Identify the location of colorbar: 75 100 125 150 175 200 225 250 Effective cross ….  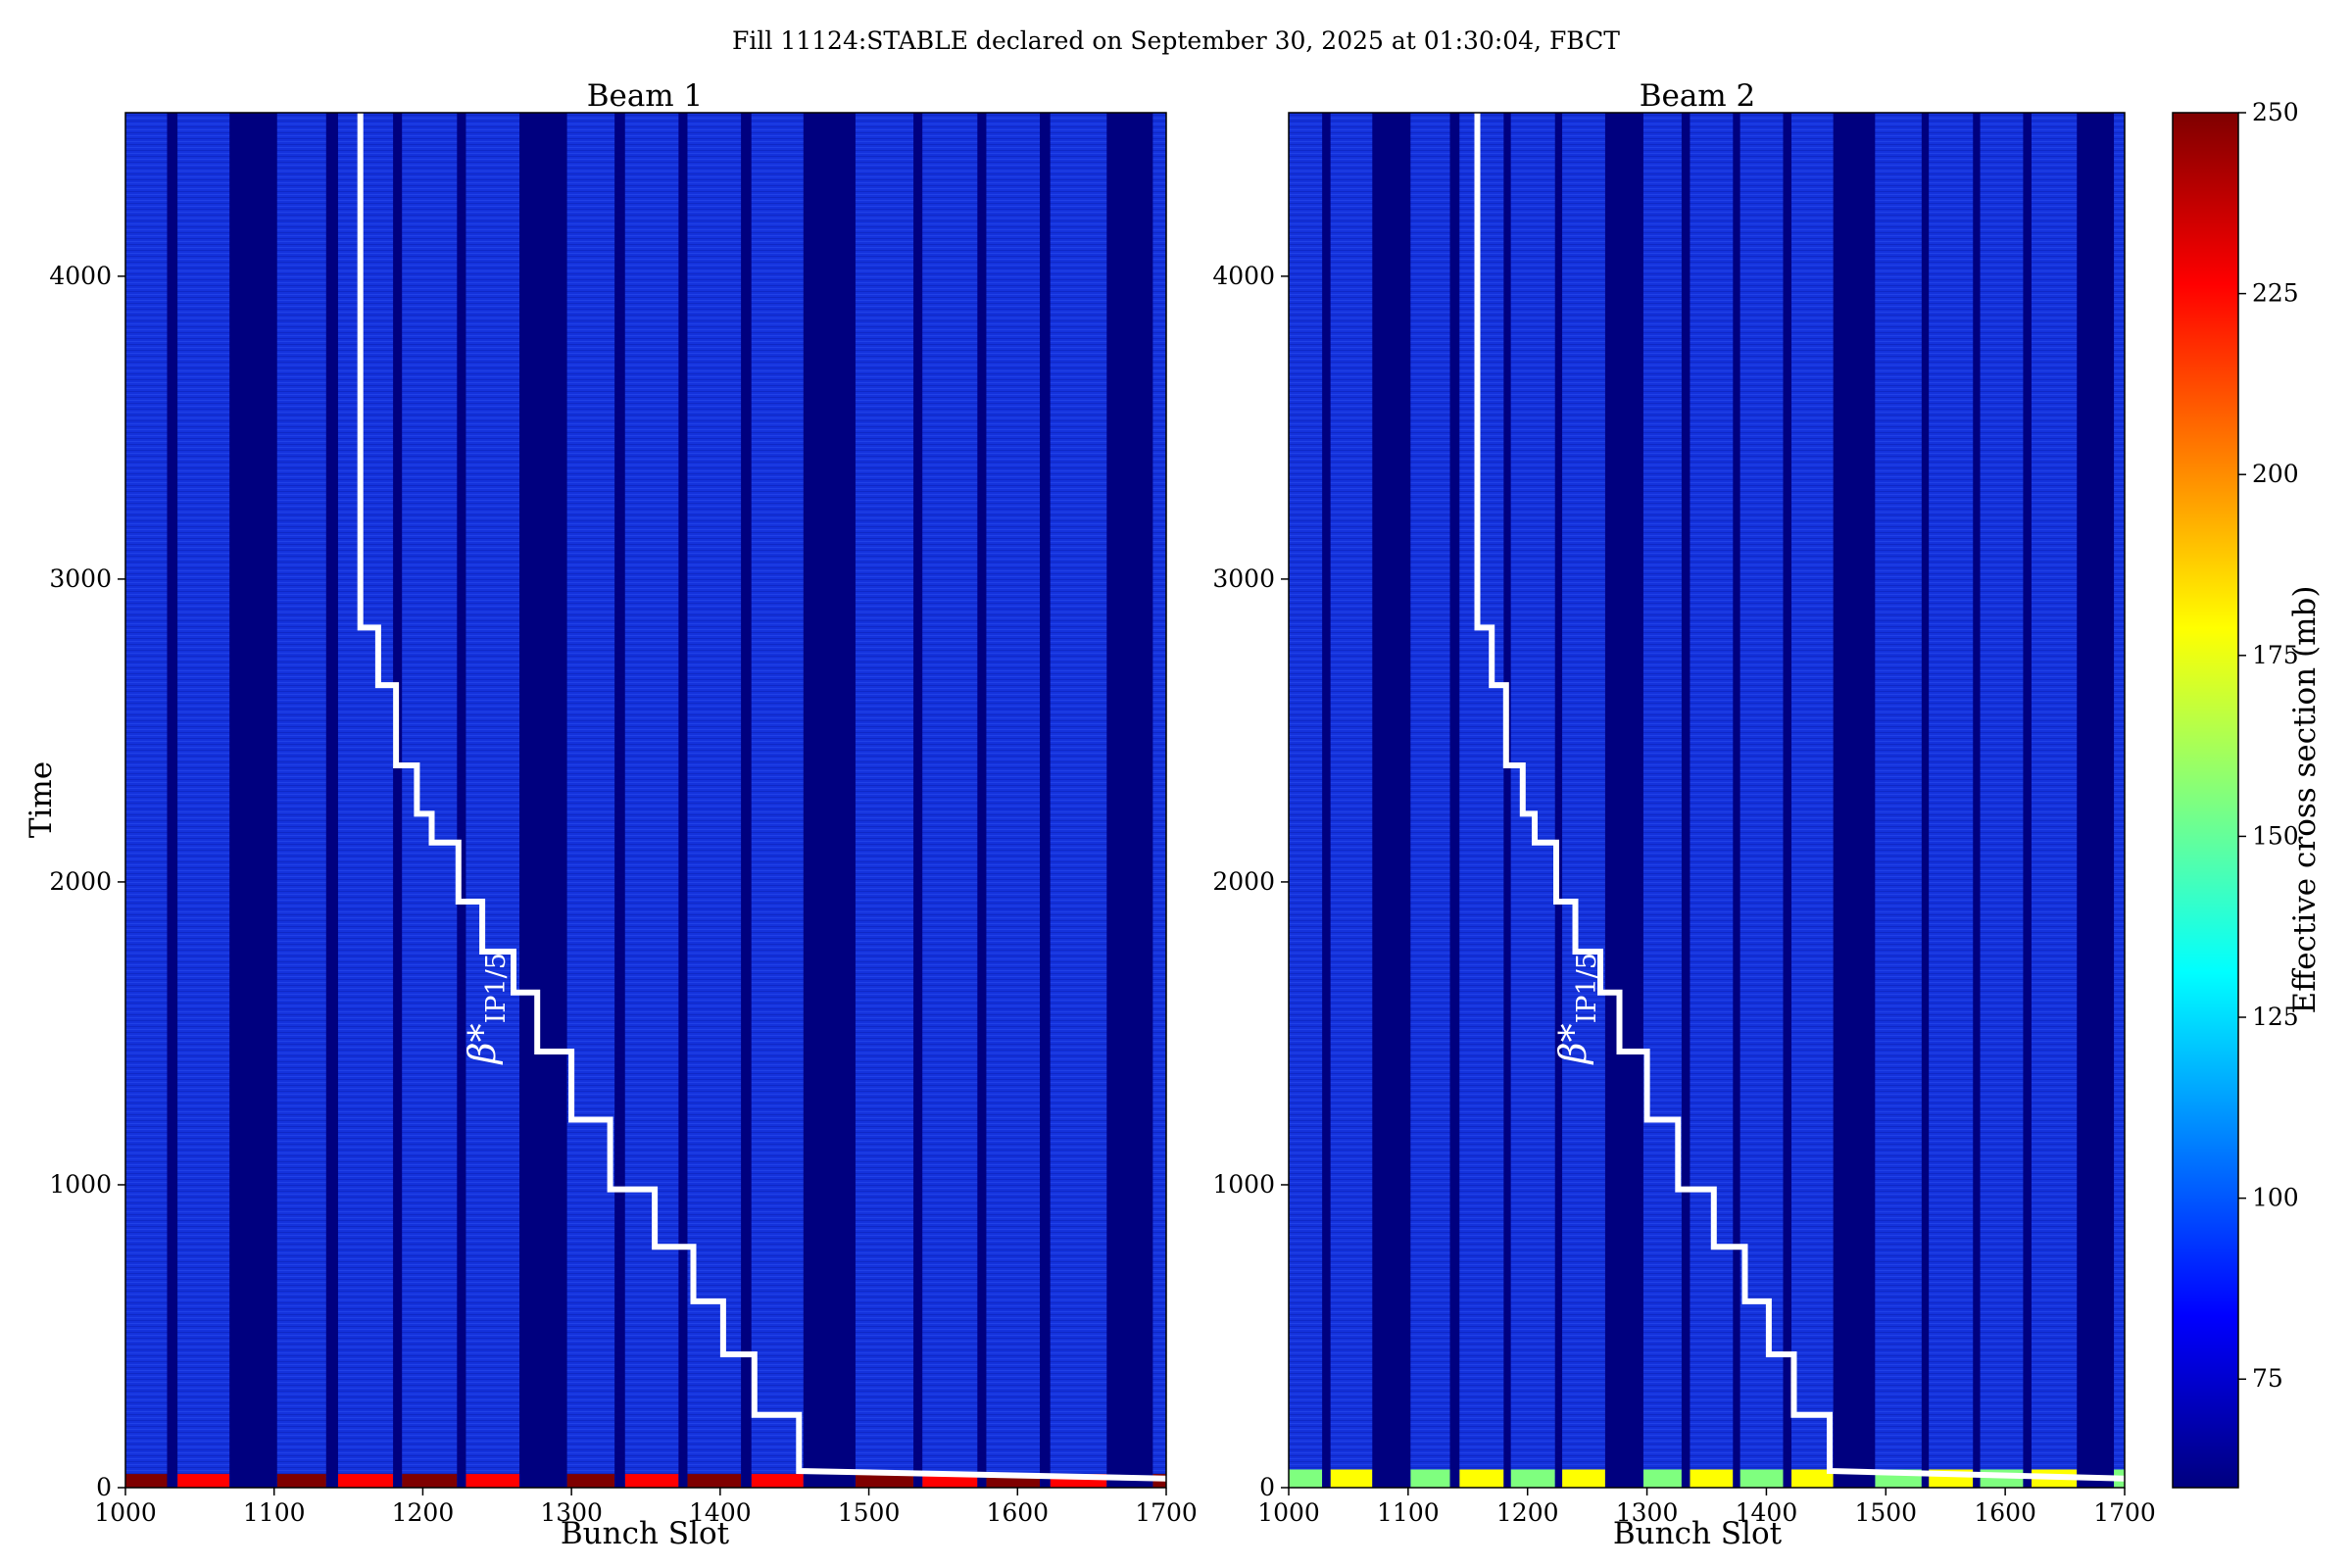
(2247, 793).